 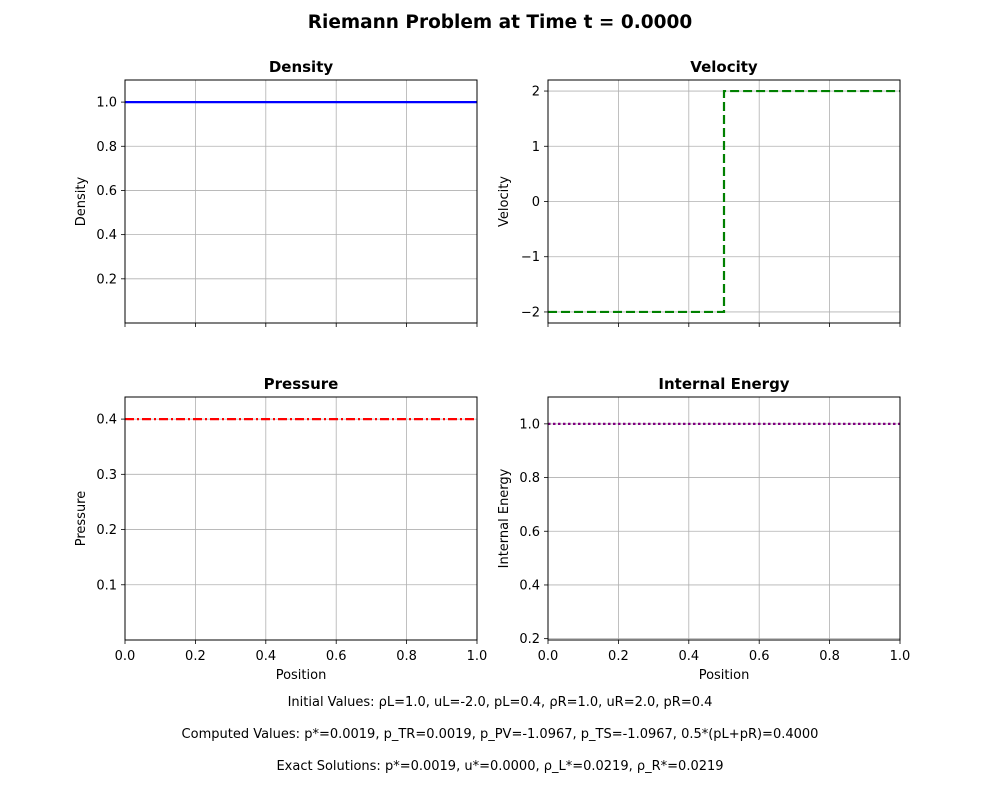 What do you see at coordinates (336, 656) in the screenshot?
I see `pressure-x-tick-label: 0.6` at bounding box center [336, 656].